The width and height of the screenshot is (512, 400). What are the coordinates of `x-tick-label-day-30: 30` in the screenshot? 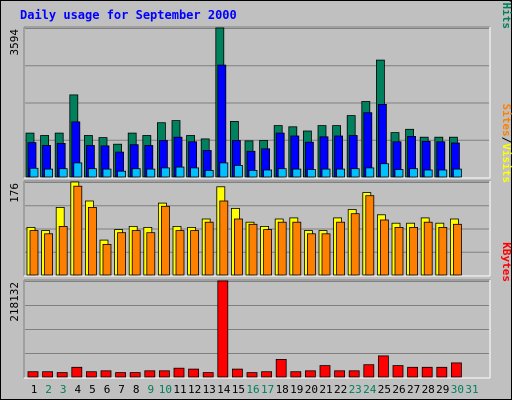 It's located at (457, 389).